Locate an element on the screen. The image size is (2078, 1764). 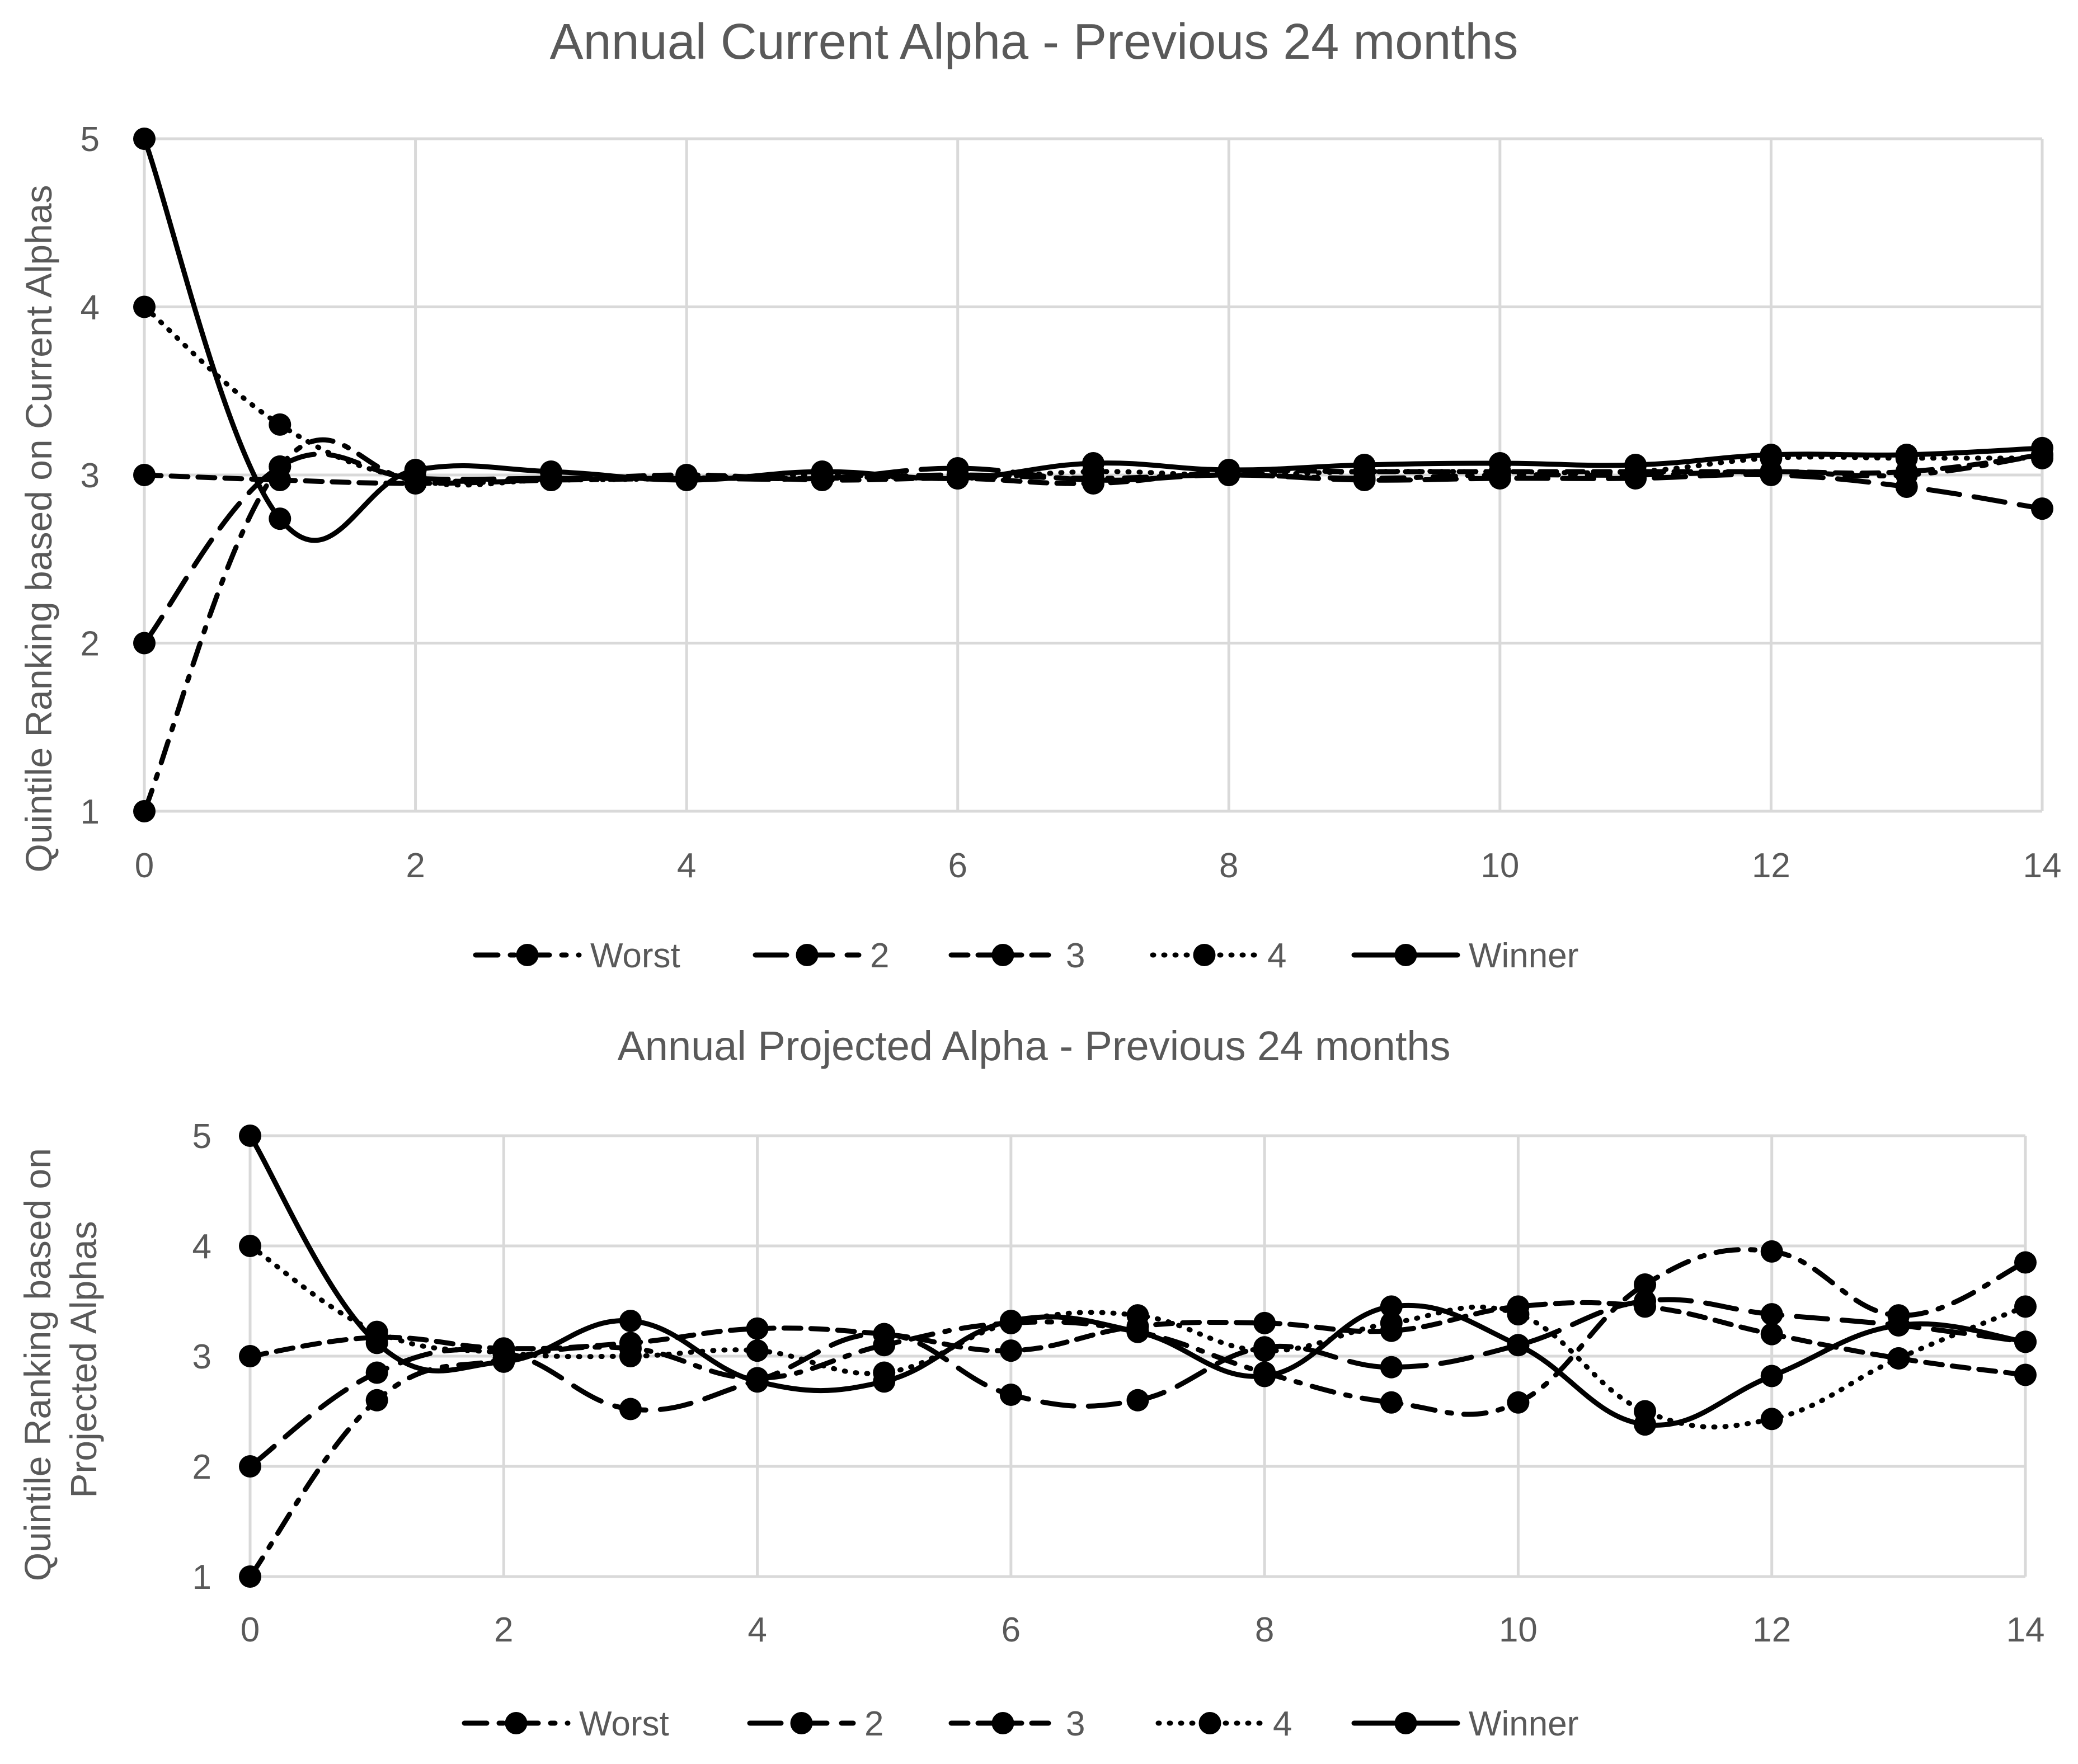
legend-label: 2 is located at coordinates (873, 1724).